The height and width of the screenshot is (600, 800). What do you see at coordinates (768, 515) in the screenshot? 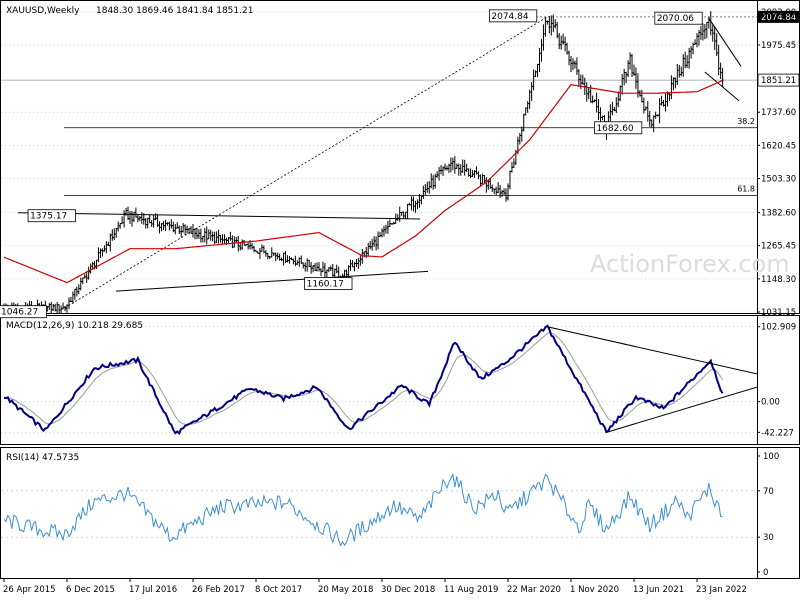
I see `rsi-axis: 100 70 30 0` at bounding box center [768, 515].